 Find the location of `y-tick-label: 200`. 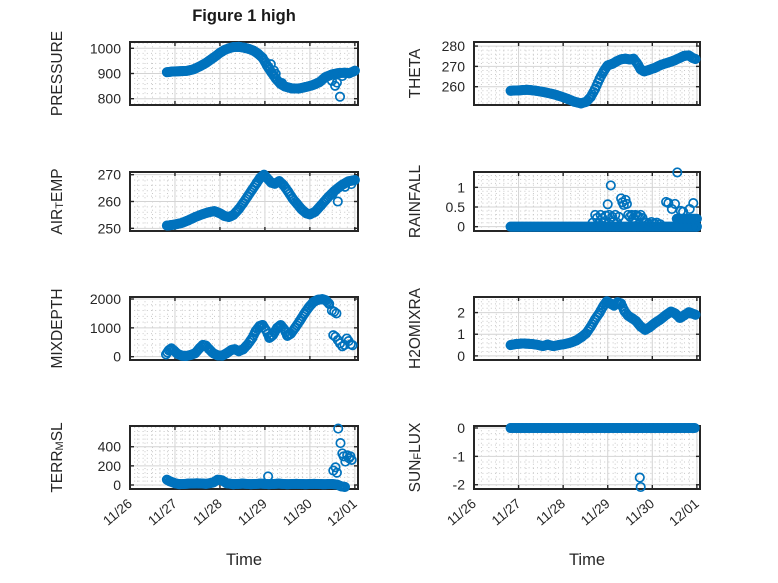

y-tick-label: 200 is located at coordinates (110, 466).